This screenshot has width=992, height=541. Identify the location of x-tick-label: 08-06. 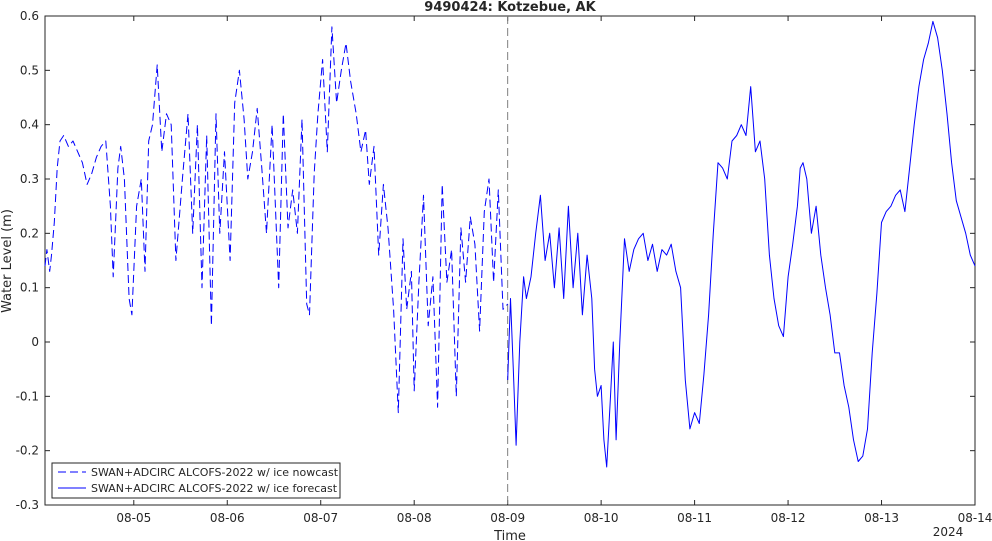
(227, 518).